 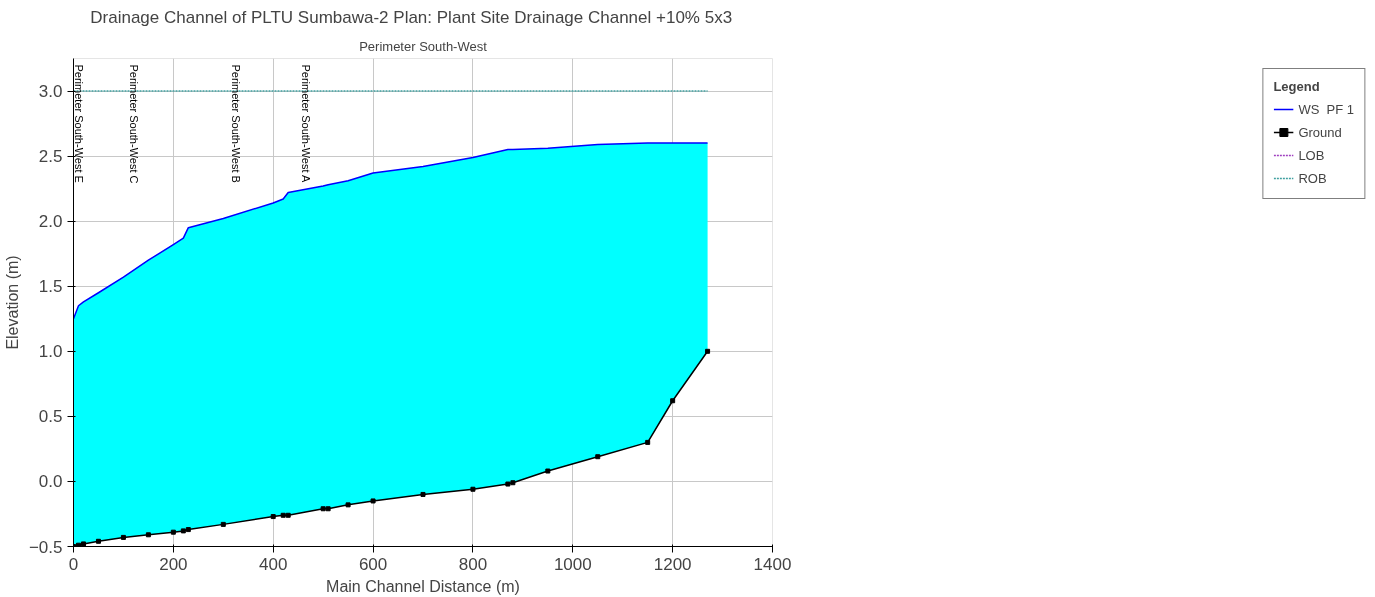 What do you see at coordinates (173, 564) in the screenshot?
I see `x-tick-label: 200` at bounding box center [173, 564].